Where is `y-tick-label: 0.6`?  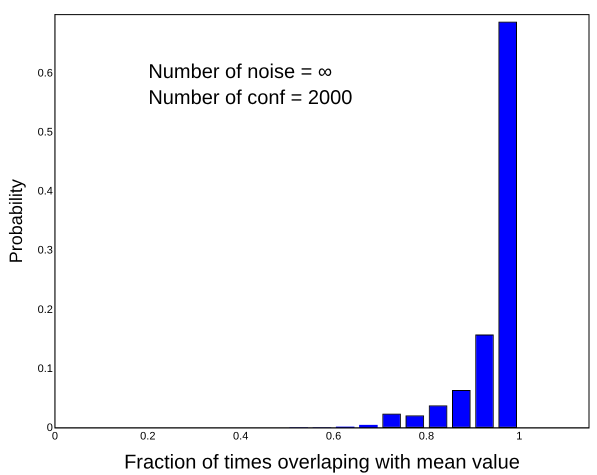 y-tick-label: 0.6 is located at coordinates (45, 74).